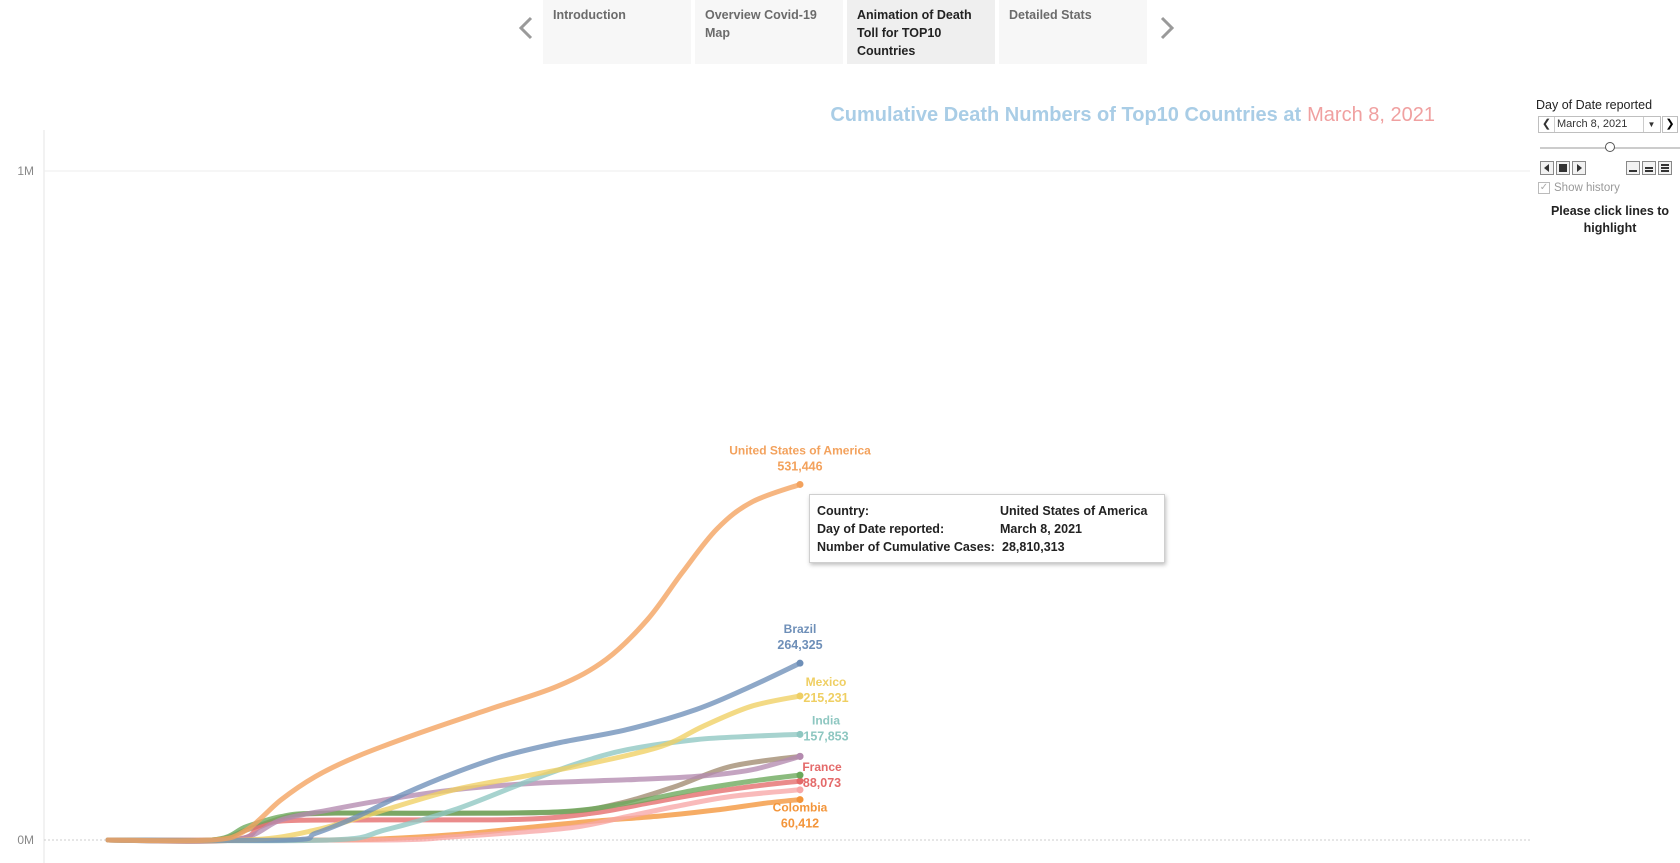  What do you see at coordinates (1041, 529) in the screenshot?
I see `tooltip-value: March 8, 2021` at bounding box center [1041, 529].